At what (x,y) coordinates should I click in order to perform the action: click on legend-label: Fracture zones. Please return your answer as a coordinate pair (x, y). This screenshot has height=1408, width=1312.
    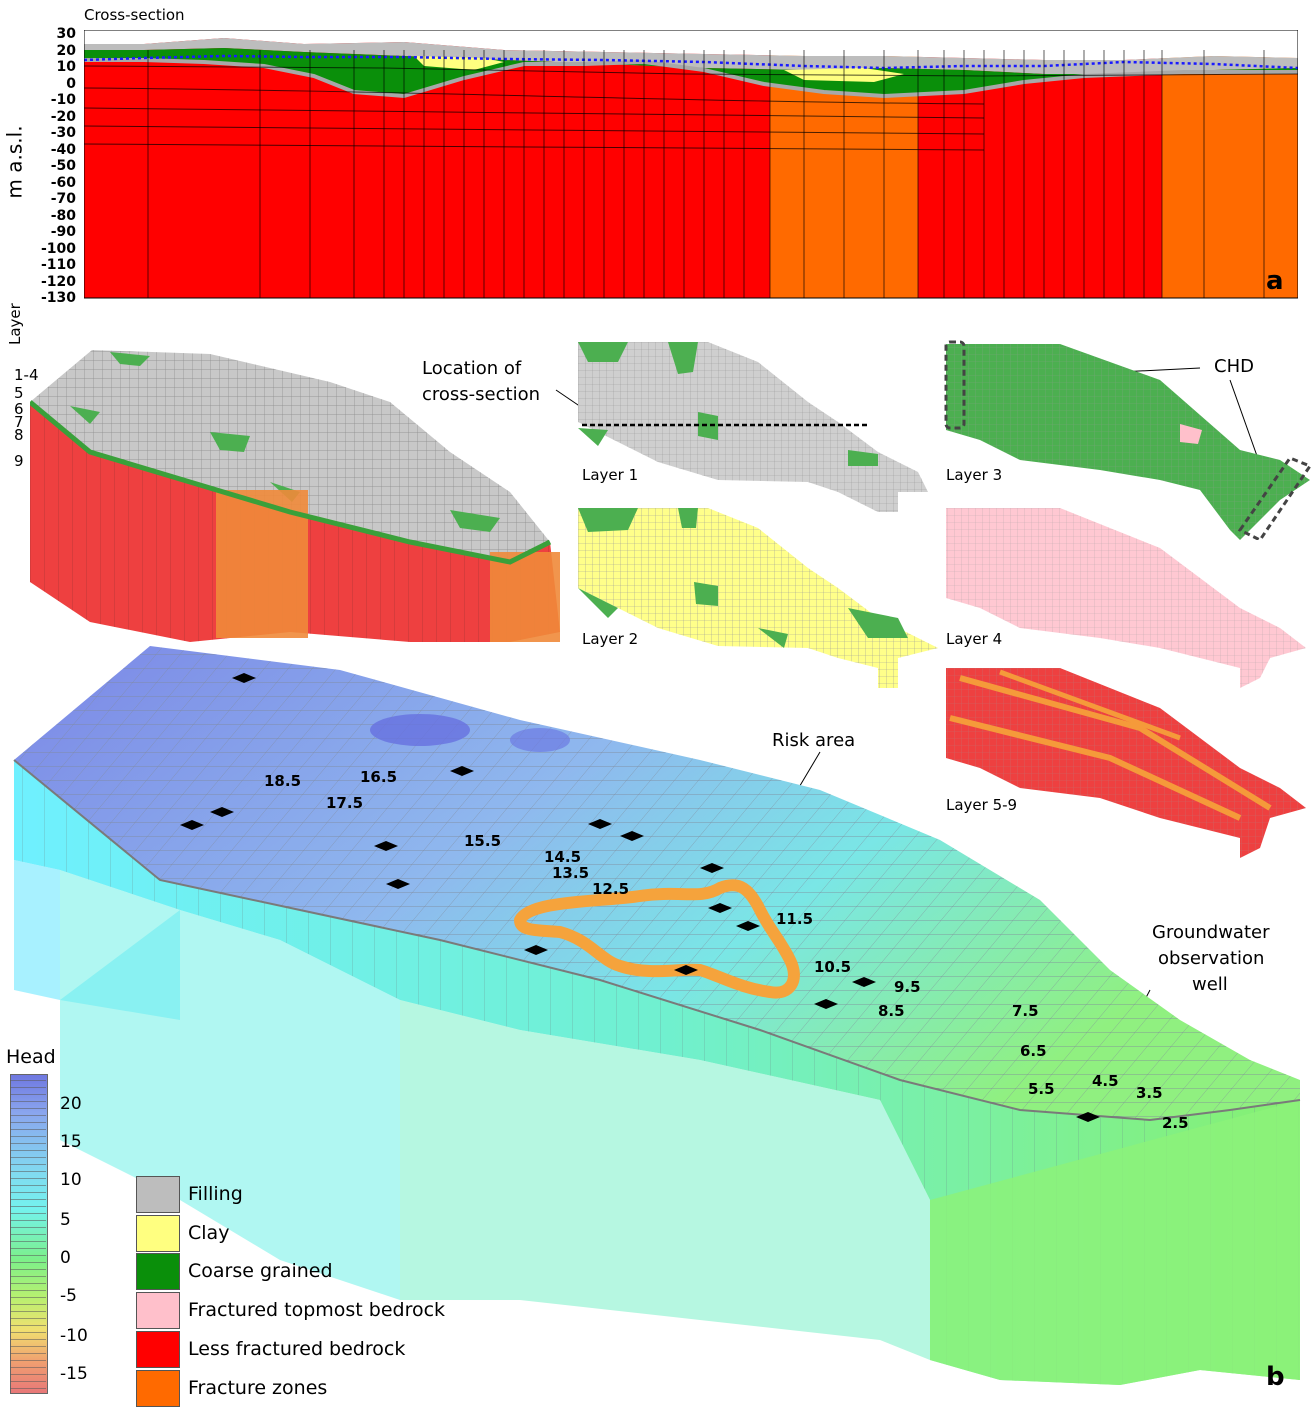
    Looking at the image, I should click on (258, 1387).